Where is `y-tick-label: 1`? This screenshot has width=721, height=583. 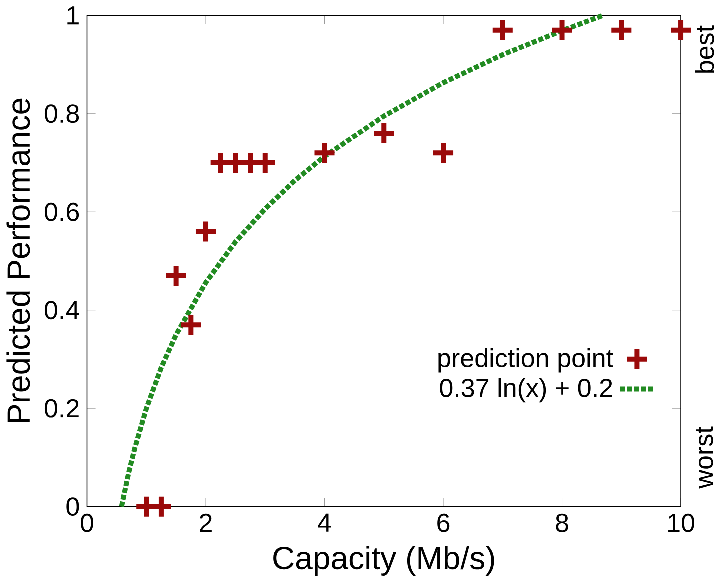
y-tick-label: 1 is located at coordinates (73, 15).